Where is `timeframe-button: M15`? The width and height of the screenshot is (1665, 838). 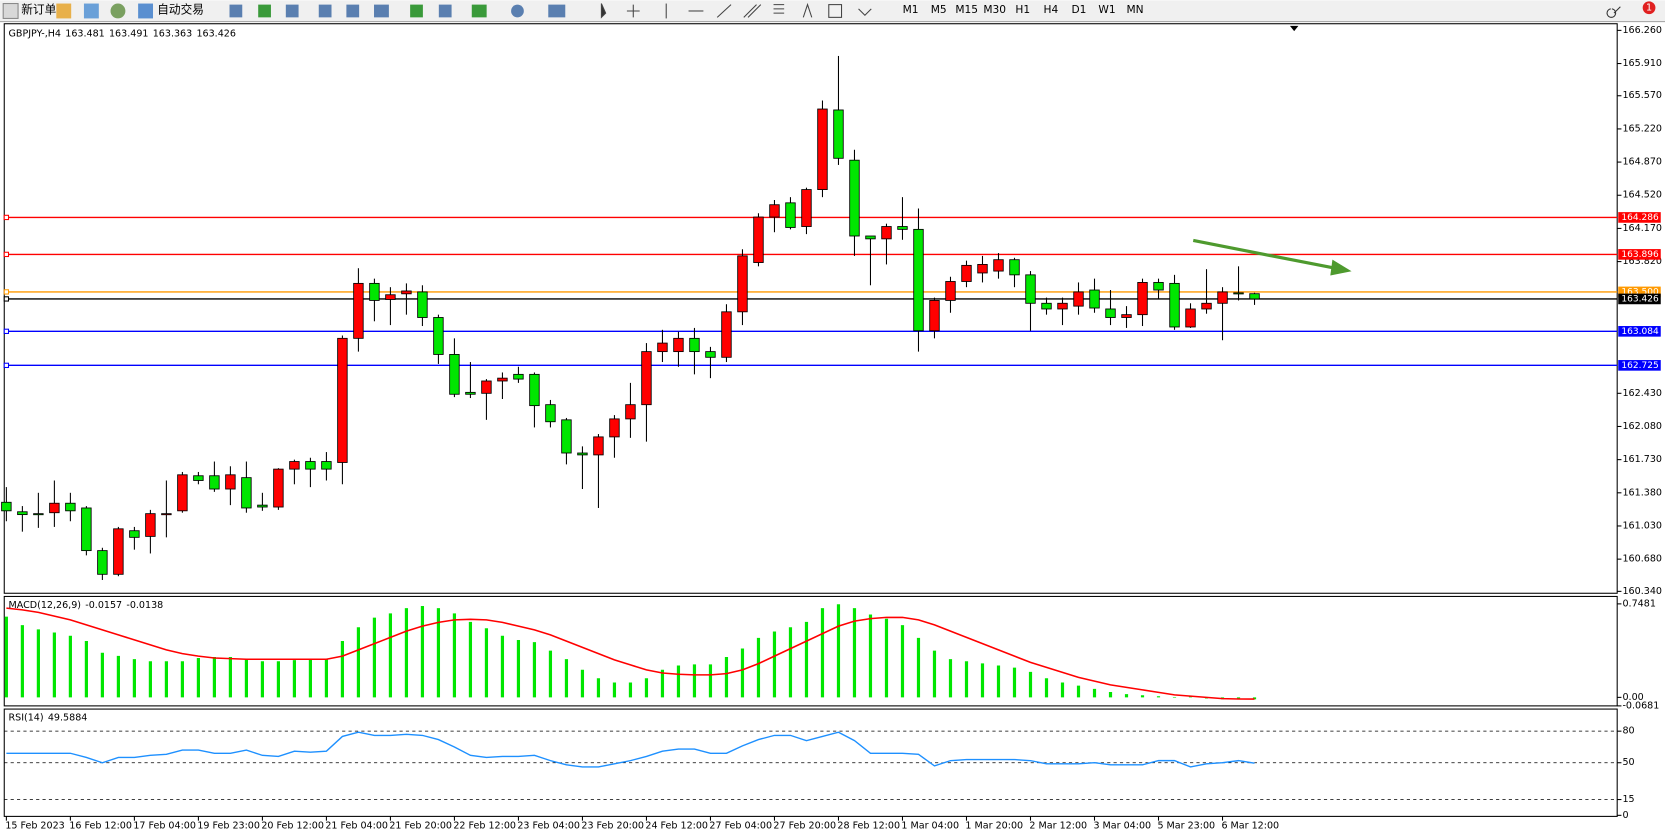
timeframe-button: M15 is located at coordinates (966, 9).